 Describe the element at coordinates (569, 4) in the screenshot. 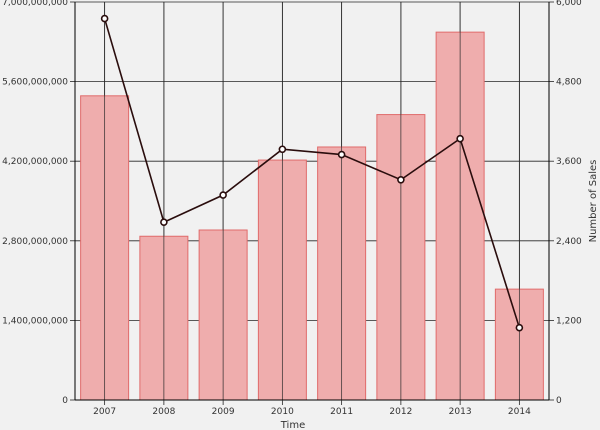

I see `y2-tick-label: 6,000` at that location.